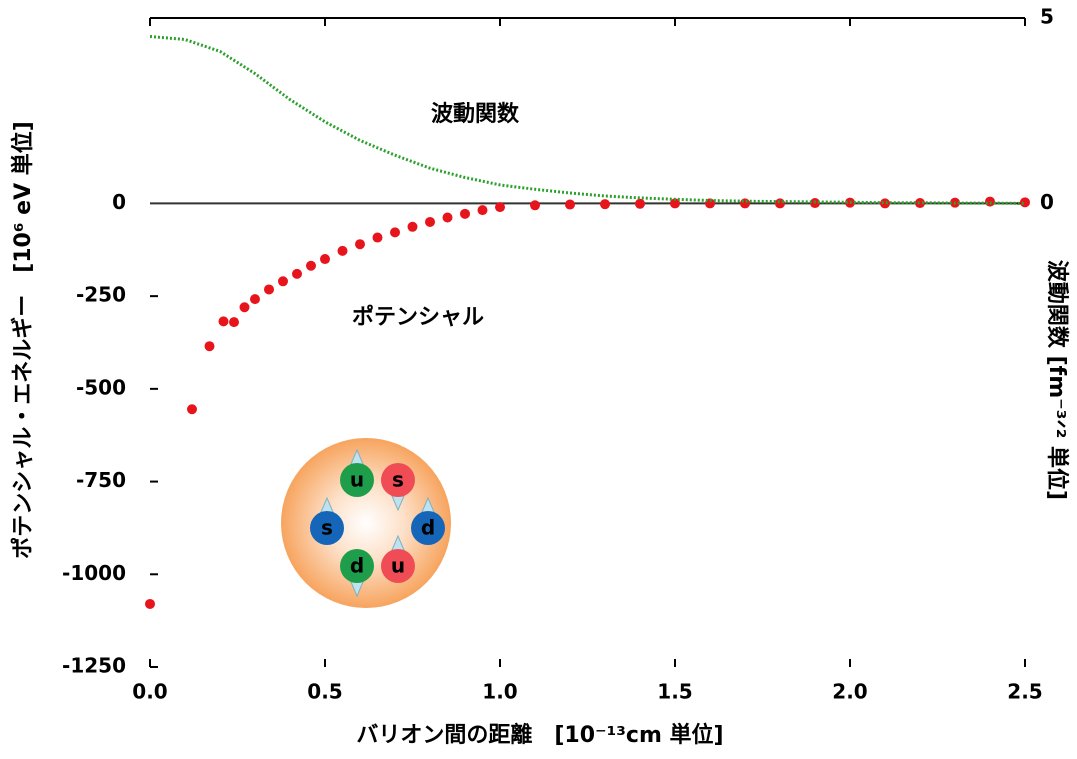 Image resolution: width=1077 pixels, height=759 pixels. I want to click on y-tick-label: -1000, so click(94, 573).